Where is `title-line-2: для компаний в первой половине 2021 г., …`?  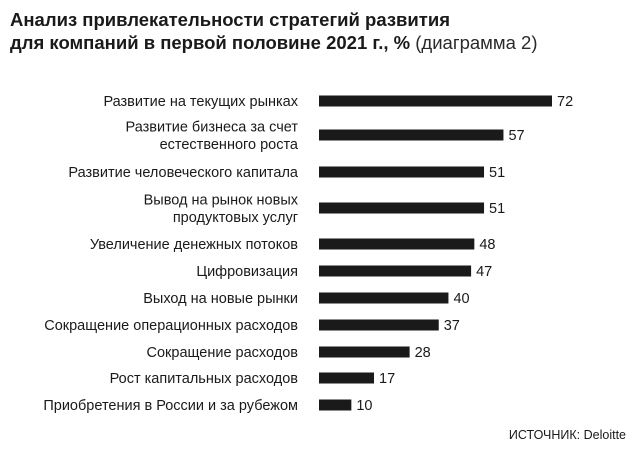 title-line-2: для компаний в первой половине 2021 г., … is located at coordinates (320, 42).